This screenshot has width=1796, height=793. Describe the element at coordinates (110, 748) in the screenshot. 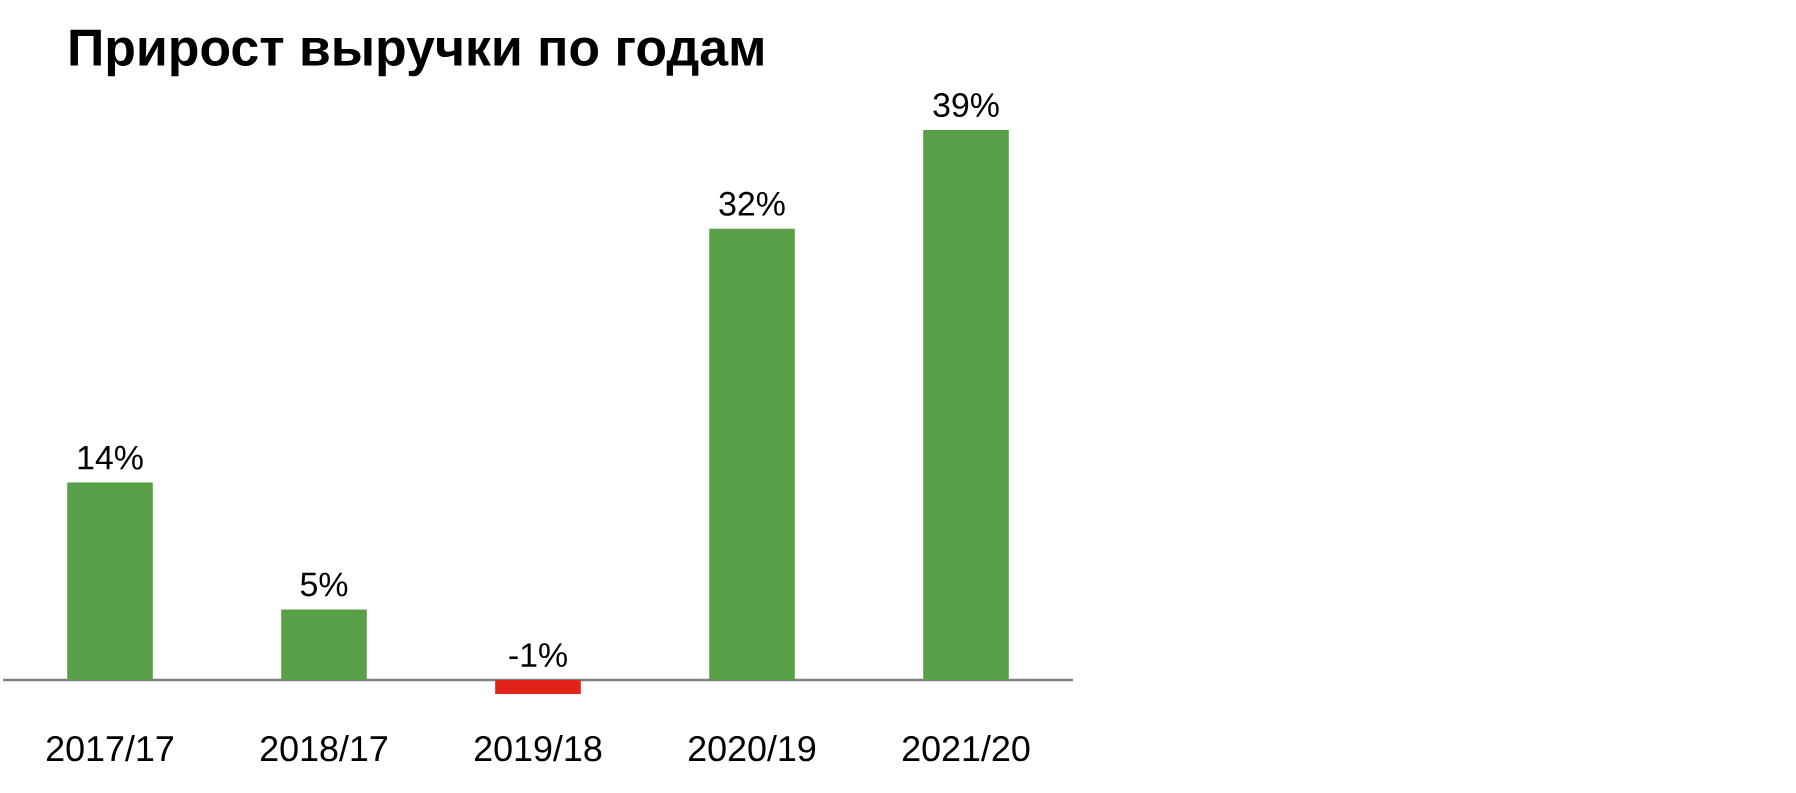

I see `x-tick-label: 2017/17` at that location.